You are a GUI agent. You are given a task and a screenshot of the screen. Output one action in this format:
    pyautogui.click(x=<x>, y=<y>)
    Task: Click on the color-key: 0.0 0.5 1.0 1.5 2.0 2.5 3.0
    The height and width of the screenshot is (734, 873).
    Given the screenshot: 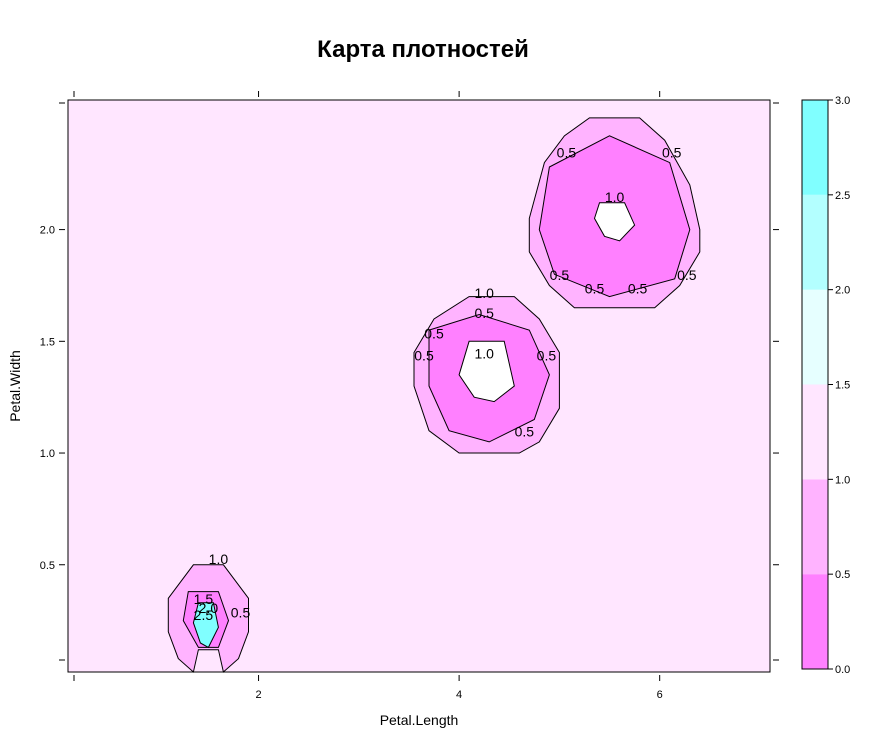 What is the action you would take?
    pyautogui.click(x=825, y=385)
    